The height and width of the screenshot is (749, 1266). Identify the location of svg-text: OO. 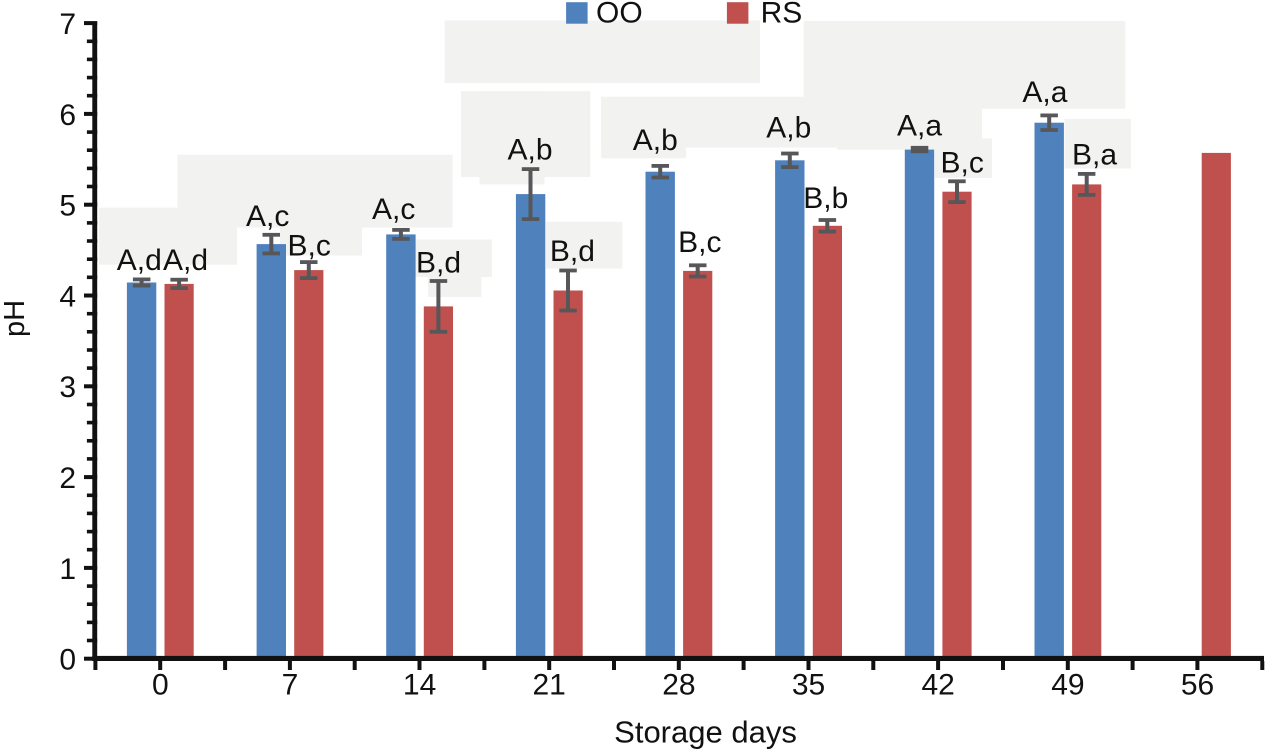
(619, 15).